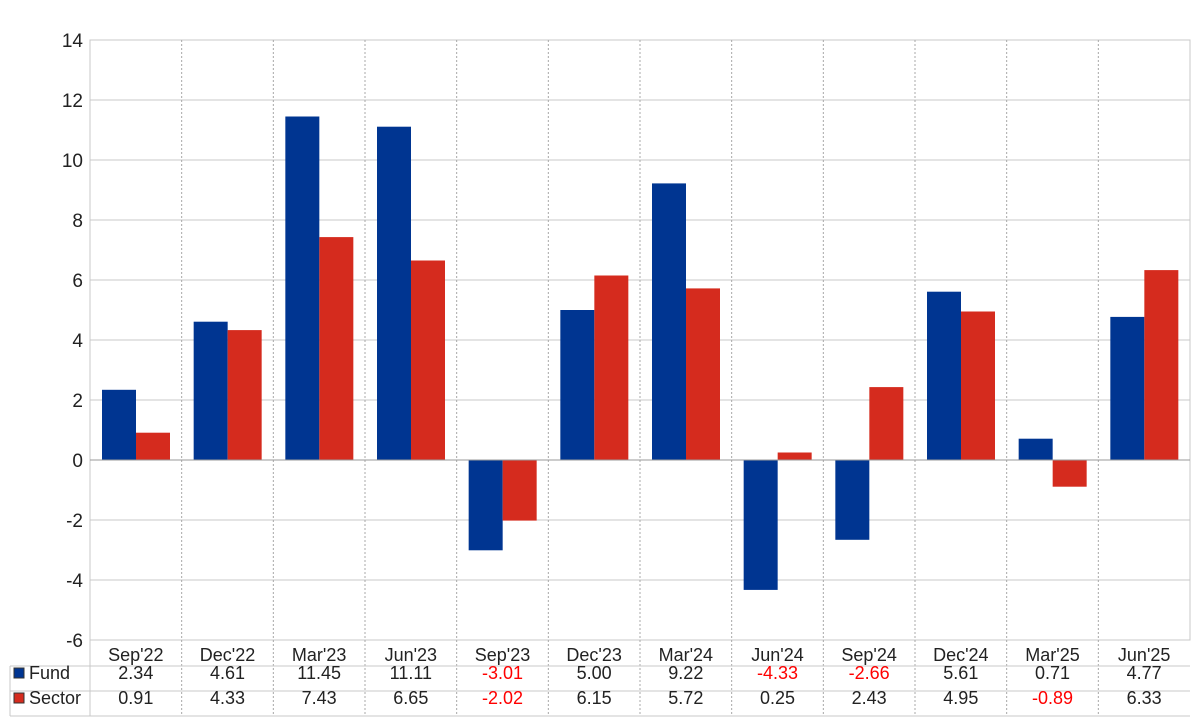 The image size is (1200, 720). What do you see at coordinates (869, 655) in the screenshot?
I see `x-category-label: Sep'24` at bounding box center [869, 655].